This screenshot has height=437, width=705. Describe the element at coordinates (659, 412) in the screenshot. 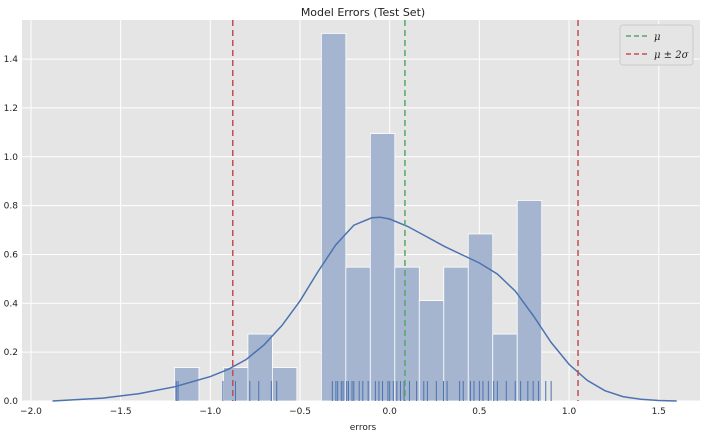

I see `x-tick-label: 1.5` at that location.